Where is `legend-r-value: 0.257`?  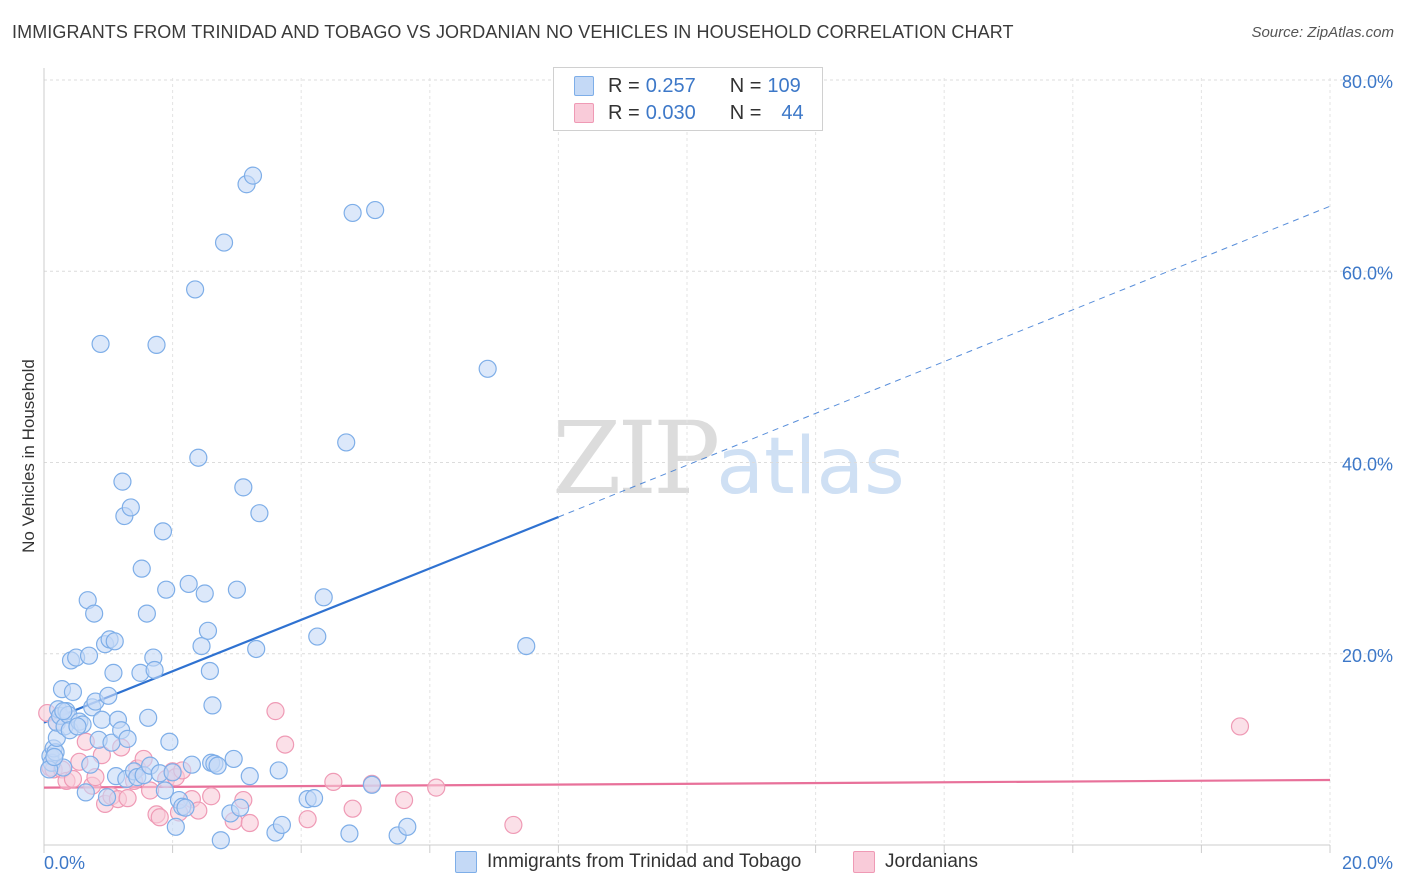
legend-r-value: 0.257 is located at coordinates (670, 85).